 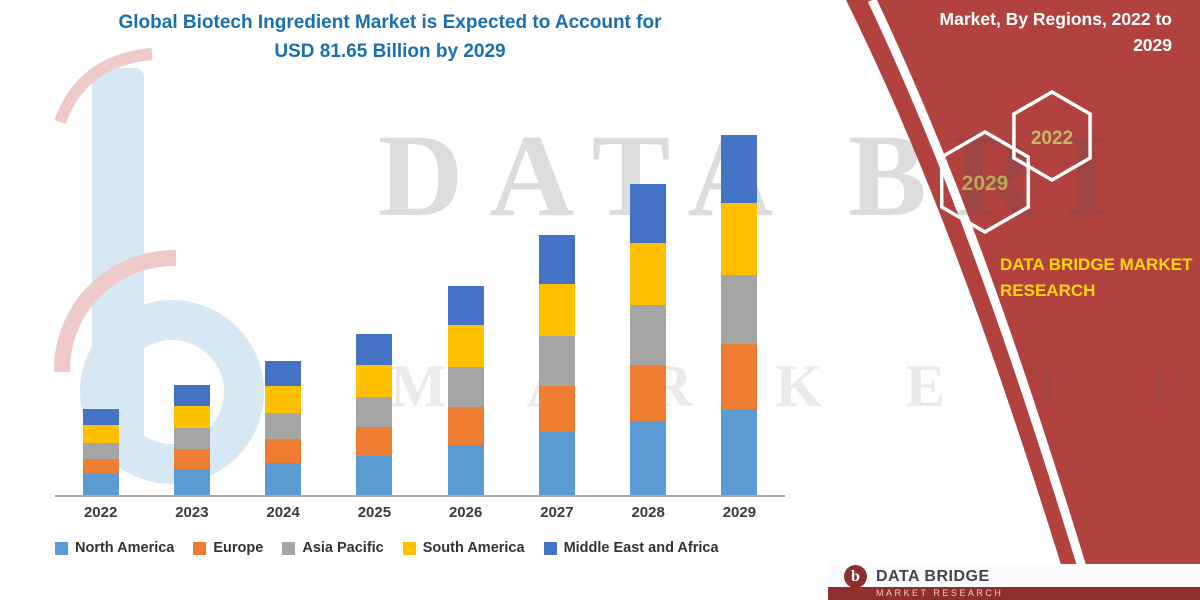 I want to click on banner-brand-line1: DATA BRIDGE MARKET, so click(x=1096, y=264).